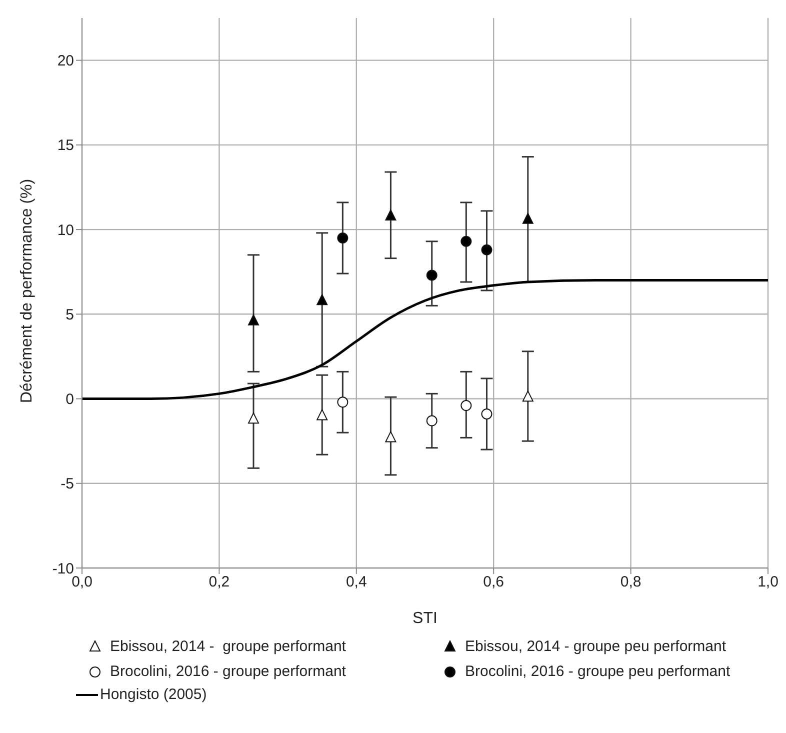 Image resolution: width=786 pixels, height=733 pixels. I want to click on x-tick-label: 0,0, so click(82, 582).